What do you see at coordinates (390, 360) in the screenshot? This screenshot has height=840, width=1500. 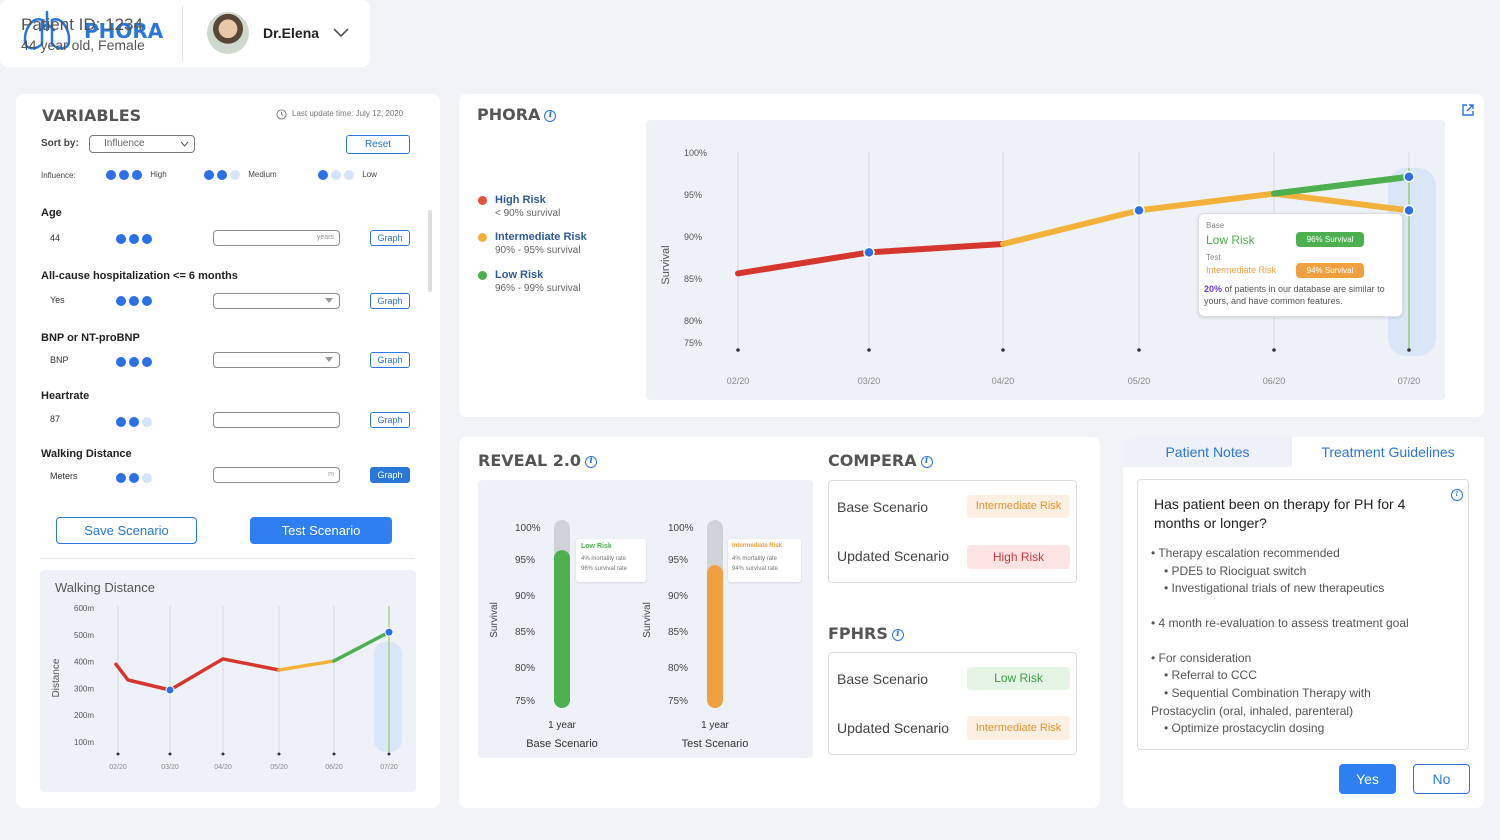 I see `bnp-graph-button: Graph` at bounding box center [390, 360].